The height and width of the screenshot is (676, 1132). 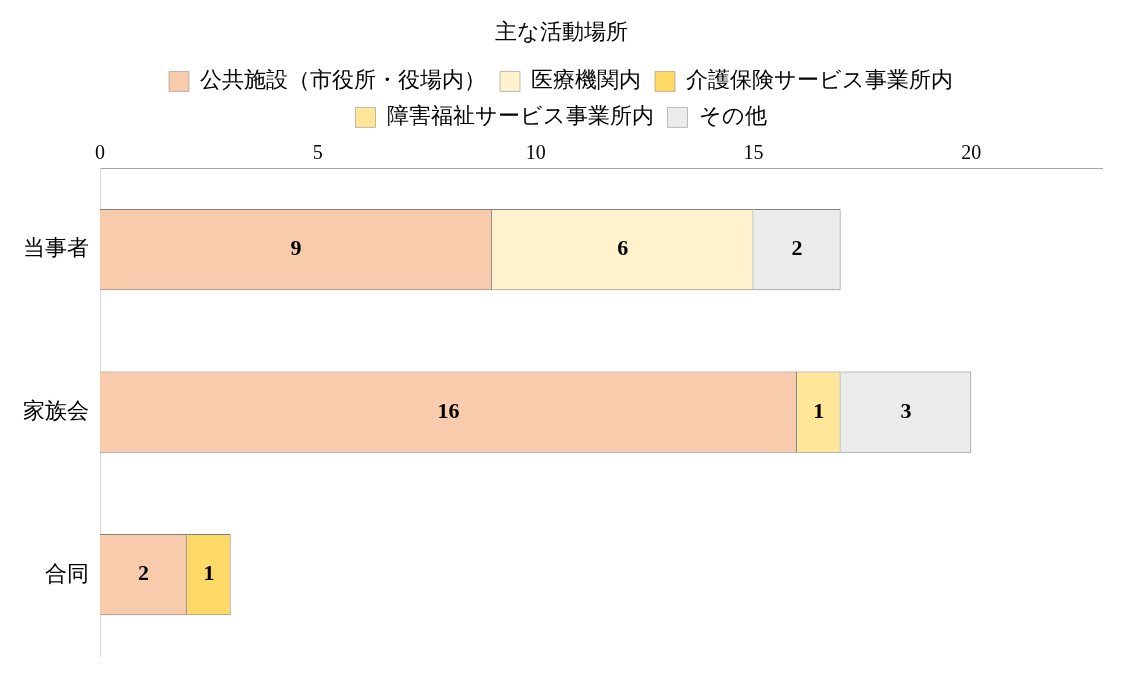 I want to click on y-tick-label: 家族会, so click(x=56, y=410).